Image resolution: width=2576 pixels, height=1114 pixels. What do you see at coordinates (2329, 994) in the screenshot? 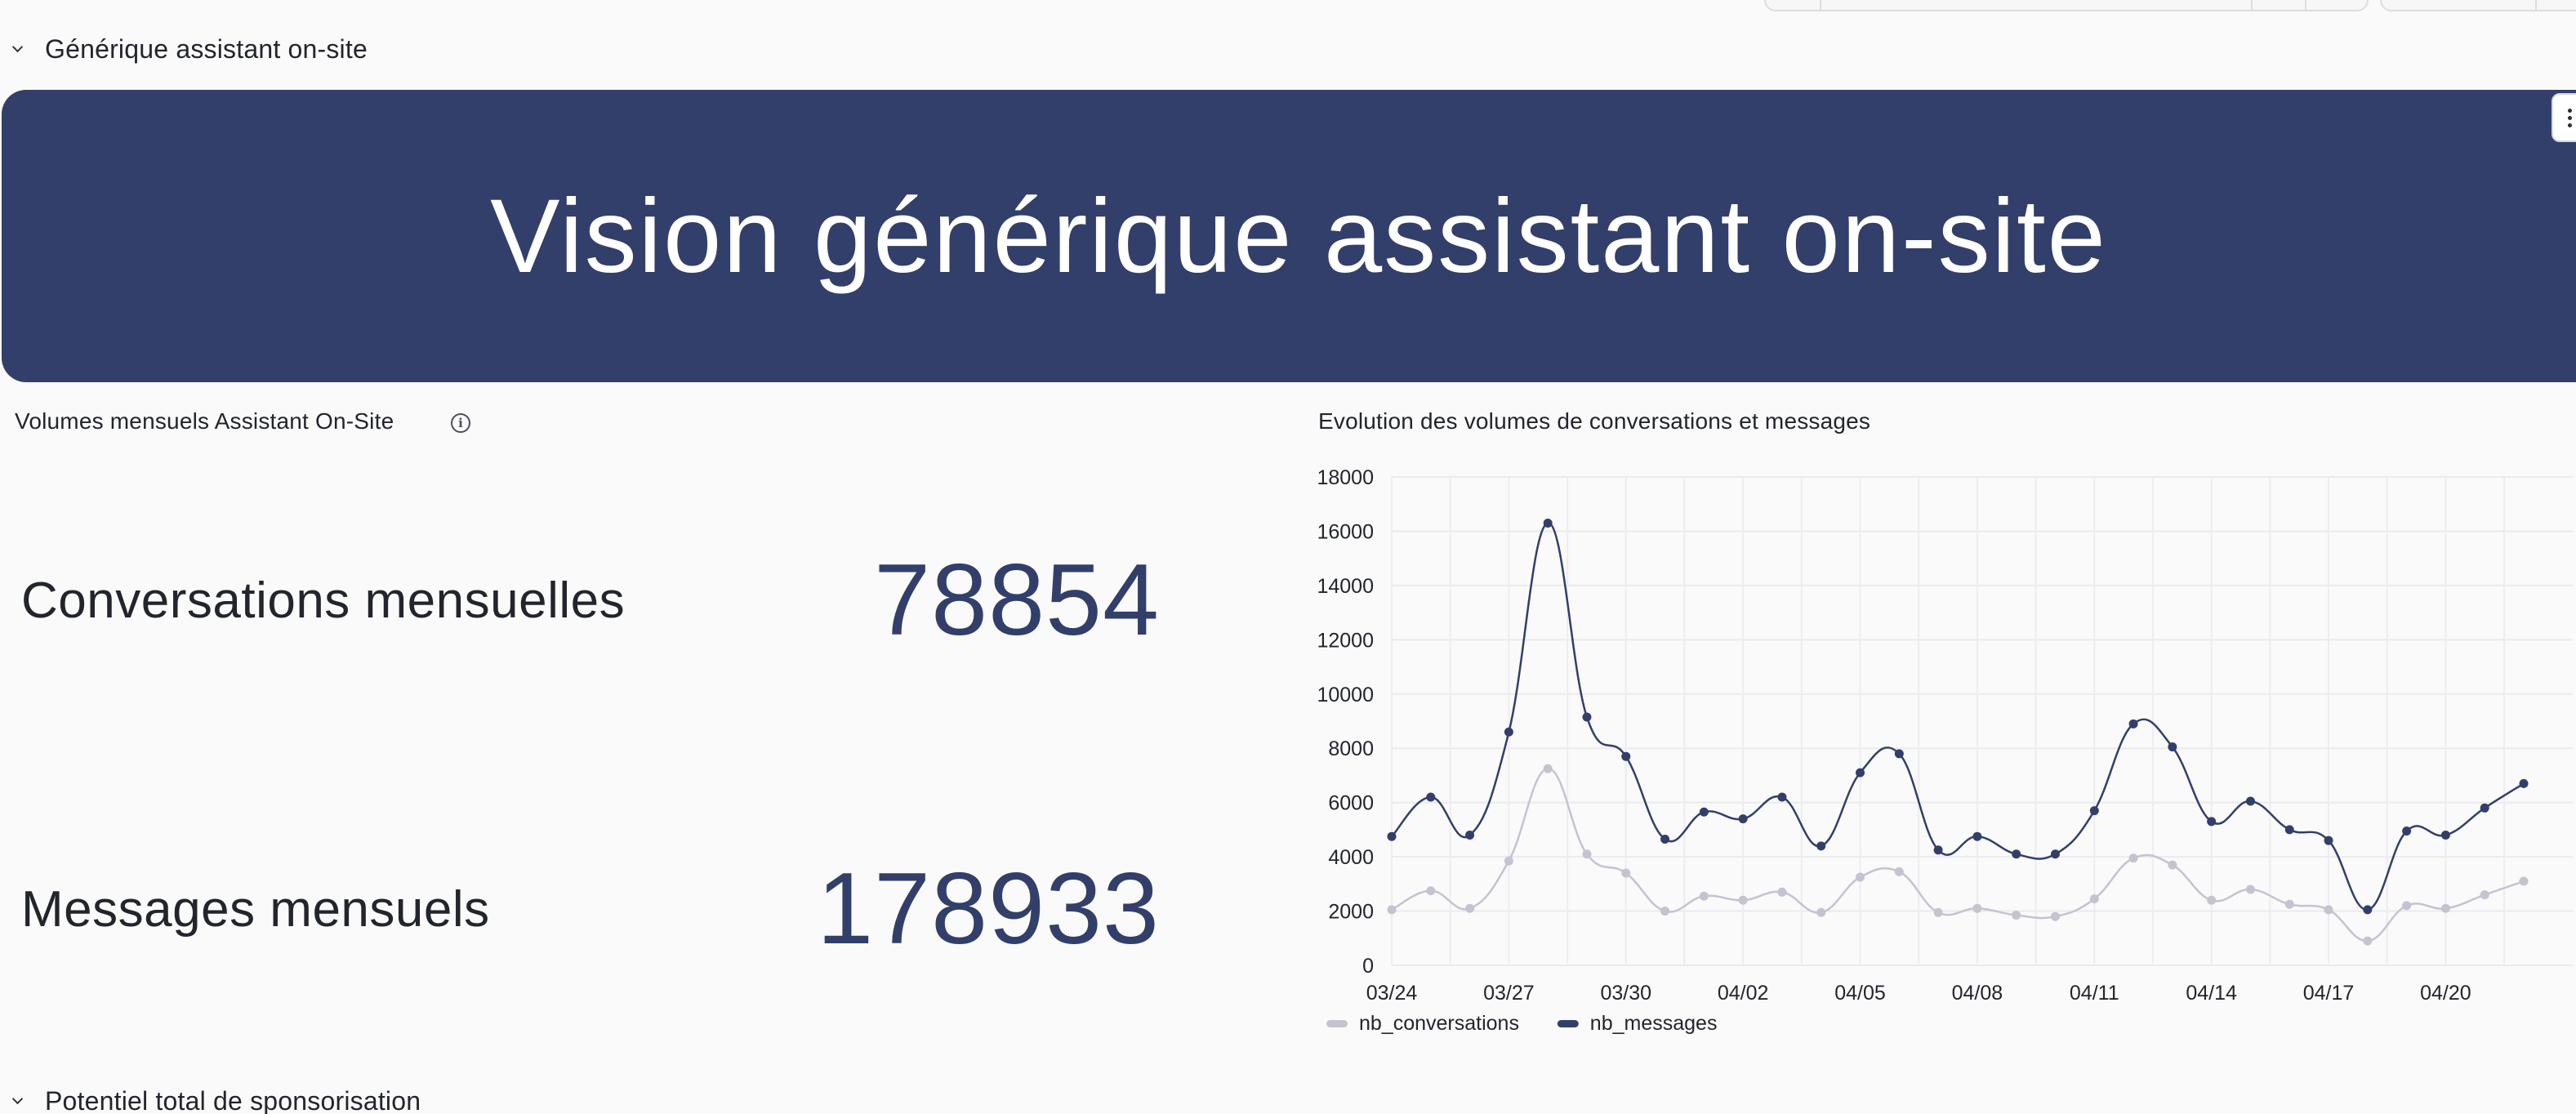
I see `x-tick-label: 04/17` at bounding box center [2329, 994].